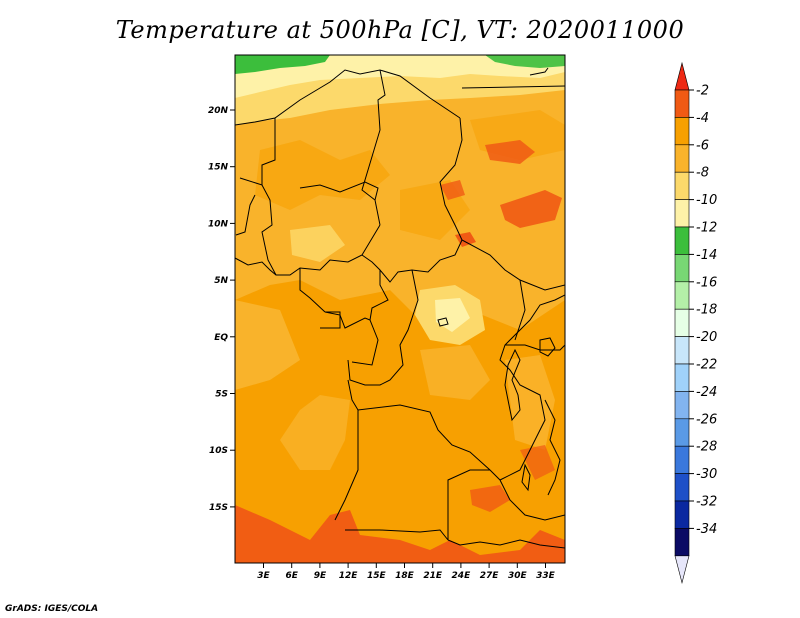 This screenshot has height=618, width=800. What do you see at coordinates (218, 451) in the screenshot?
I see `lat-label: 10S` at bounding box center [218, 451].